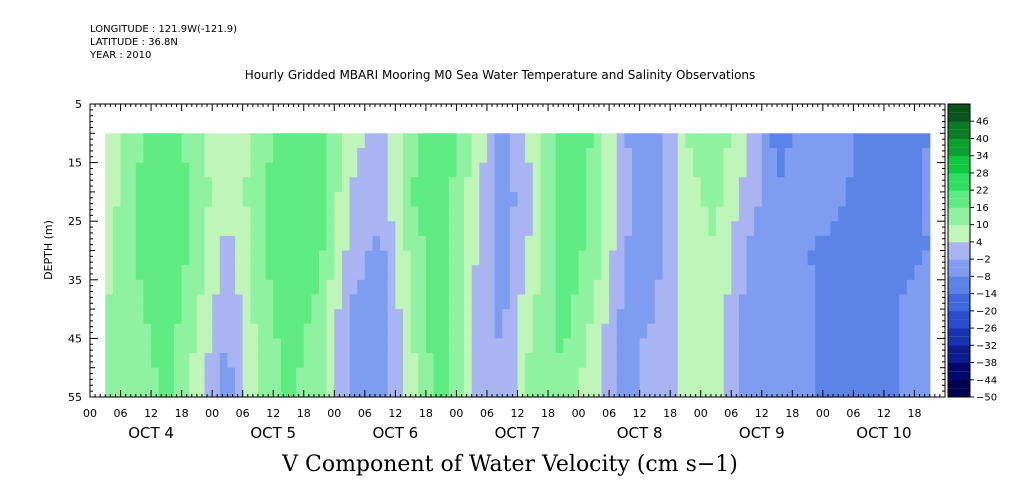 This screenshot has width=1009, height=504. What do you see at coordinates (134, 42) in the screenshot?
I see `latitude-label: LATITUDE : 36.8N` at bounding box center [134, 42].